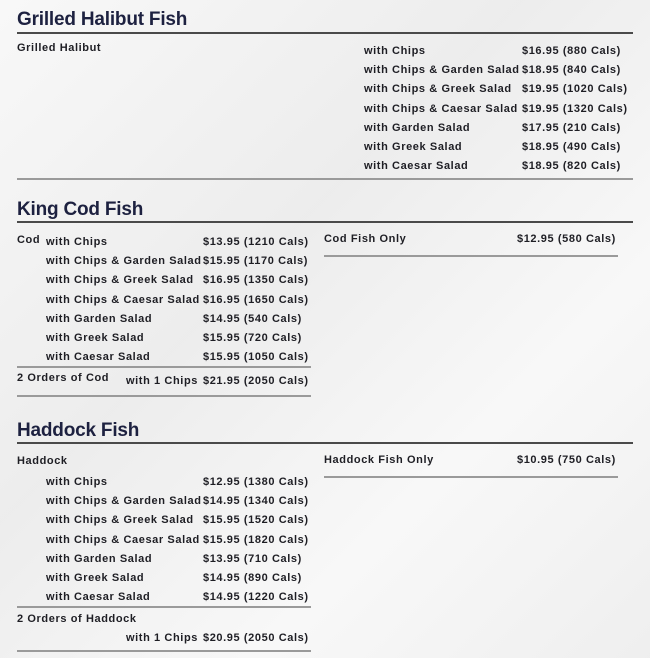 The width and height of the screenshot is (650, 658). I want to click on option-price: $15.95 (1050 Cals), so click(256, 357).